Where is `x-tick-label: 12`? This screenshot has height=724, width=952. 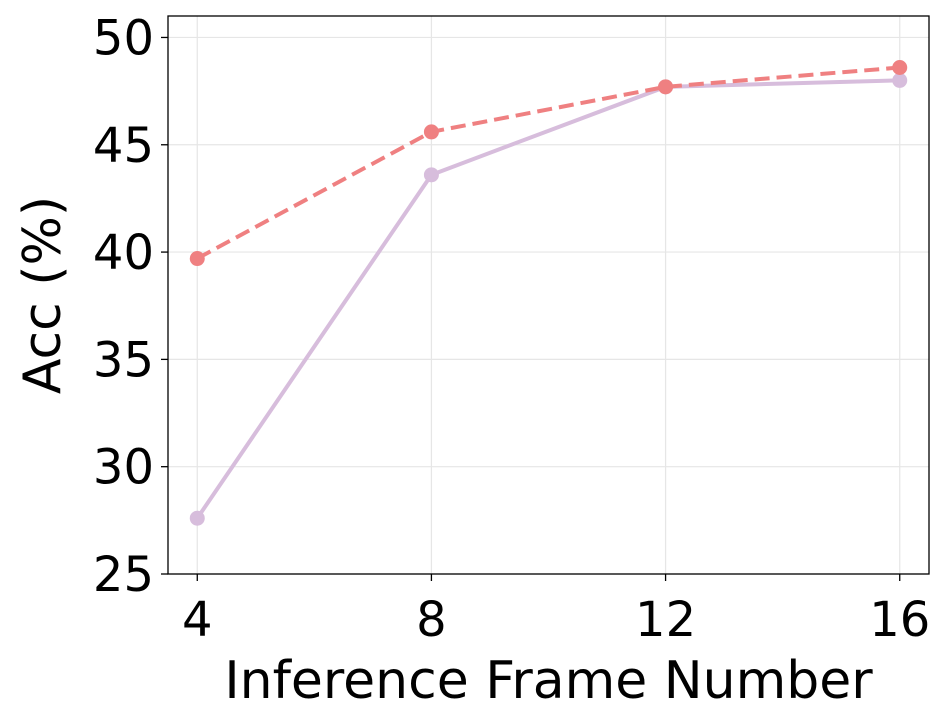 x-tick-label: 12 is located at coordinates (665, 620).